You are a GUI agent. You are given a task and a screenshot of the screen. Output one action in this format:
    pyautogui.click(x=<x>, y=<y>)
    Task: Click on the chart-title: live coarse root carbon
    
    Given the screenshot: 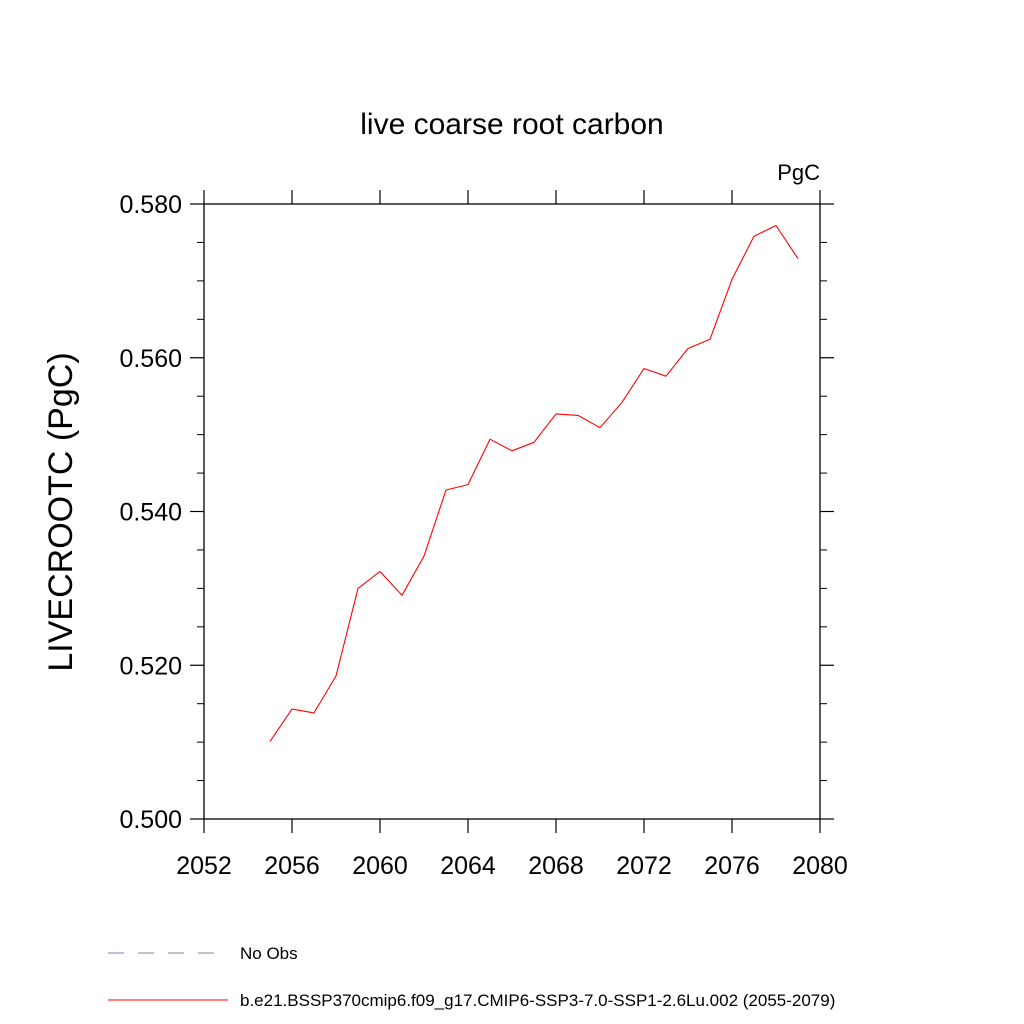 What is the action you would take?
    pyautogui.click(x=512, y=124)
    